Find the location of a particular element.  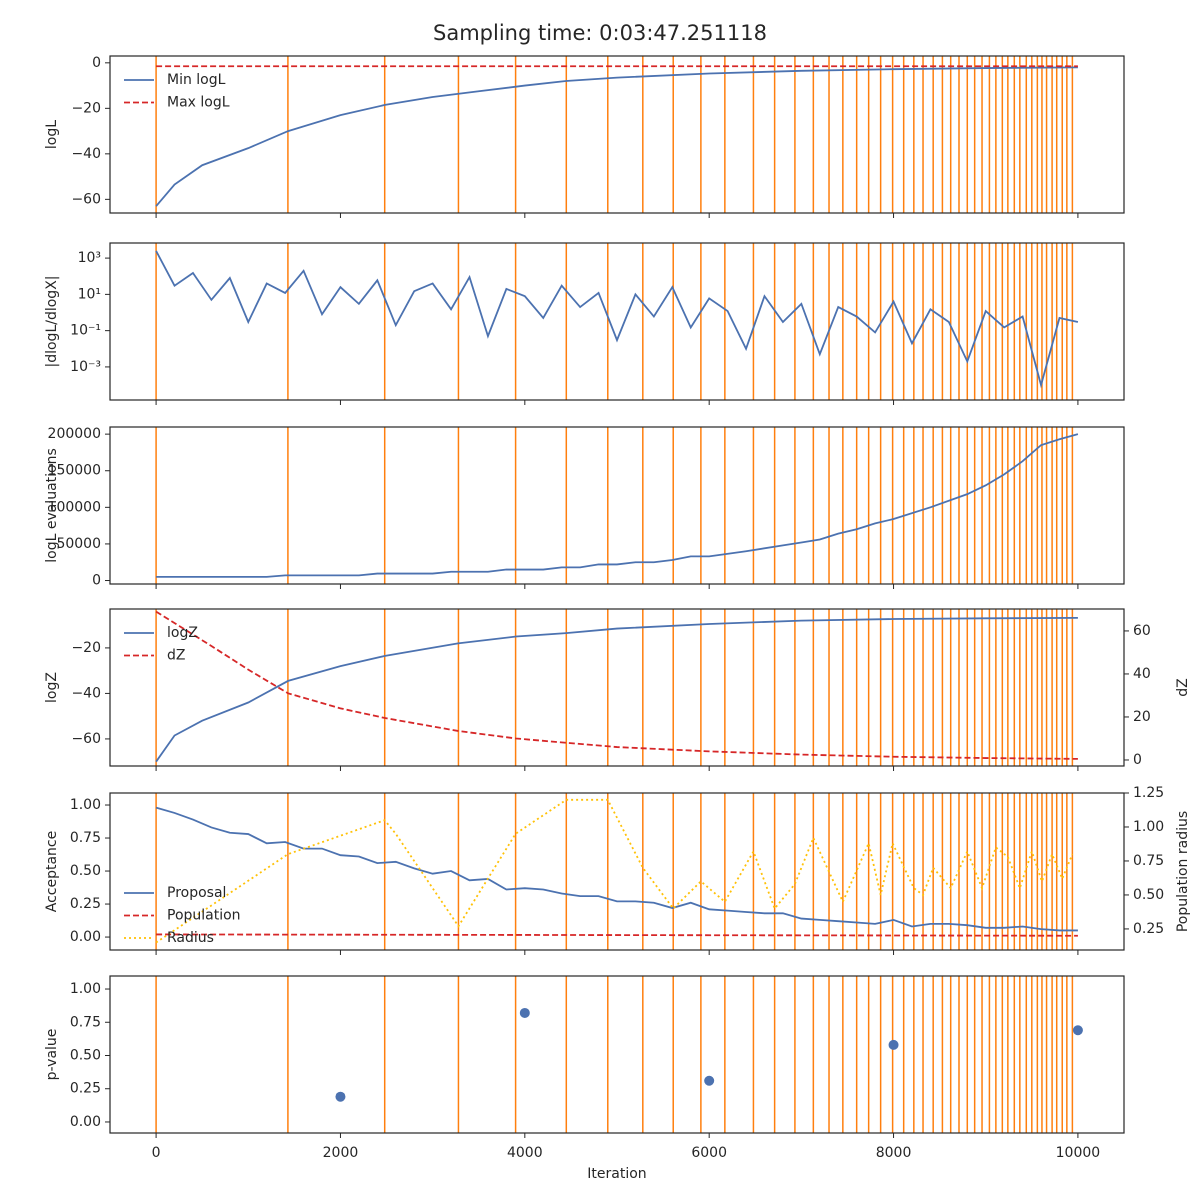

legend-label: Min logL is located at coordinates (196, 80).